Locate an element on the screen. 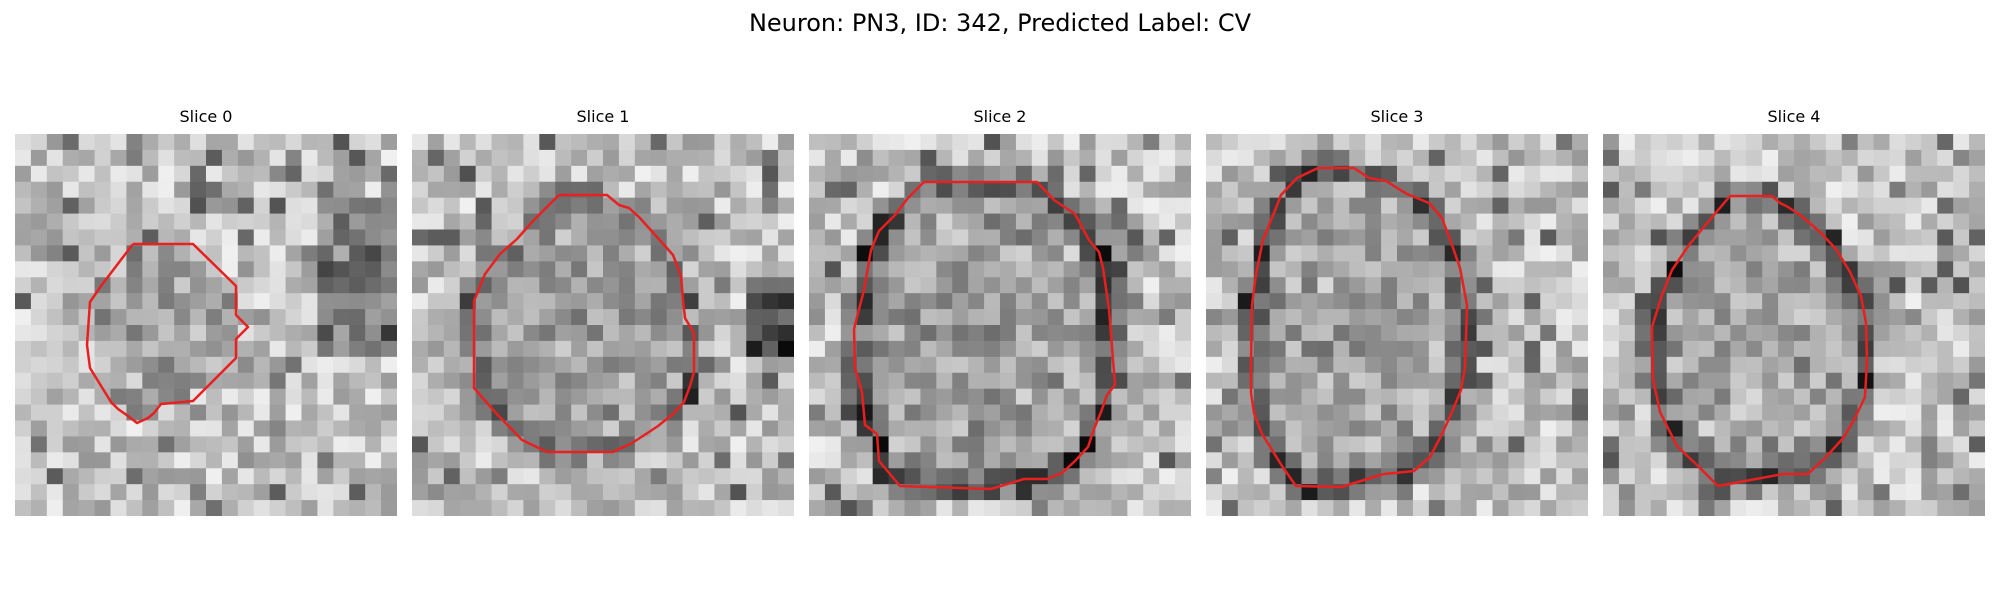  slice-title: Slice 0 is located at coordinates (206, 116).